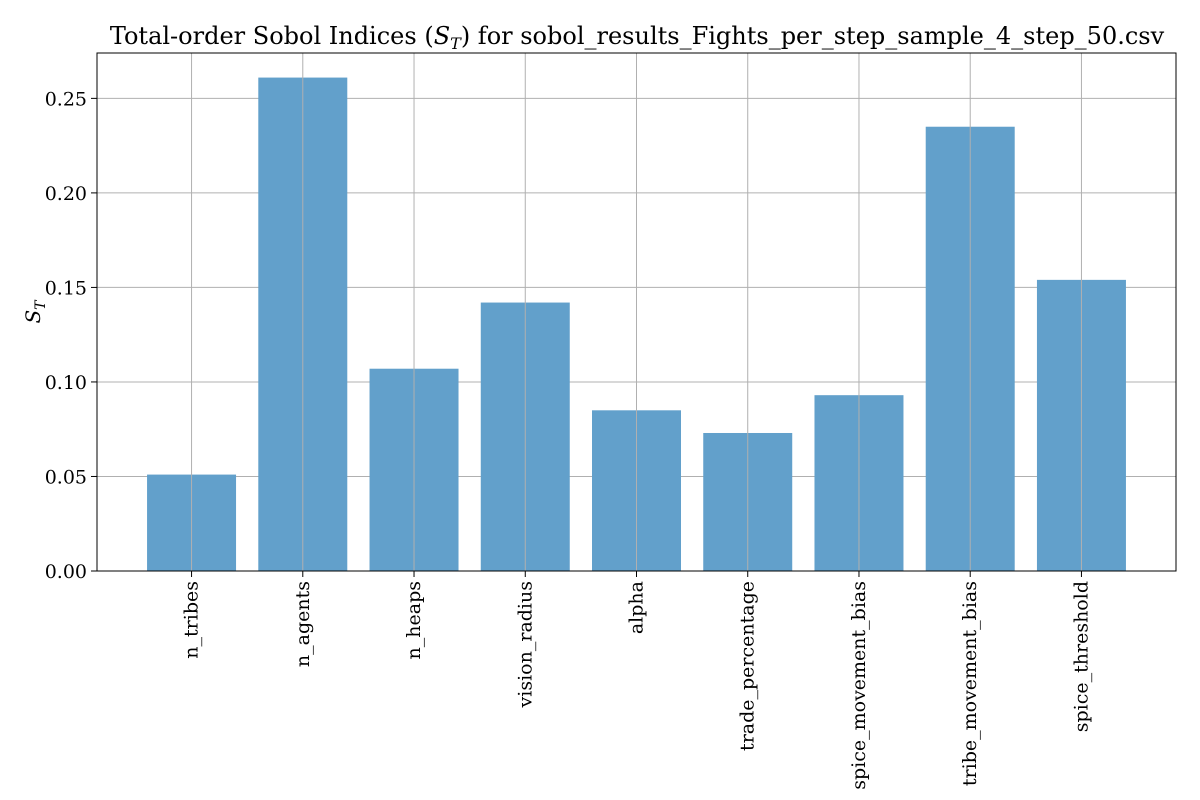 The width and height of the screenshot is (1200, 800). I want to click on x-tick-label-n-tribes: n_tribes, so click(192, 620).